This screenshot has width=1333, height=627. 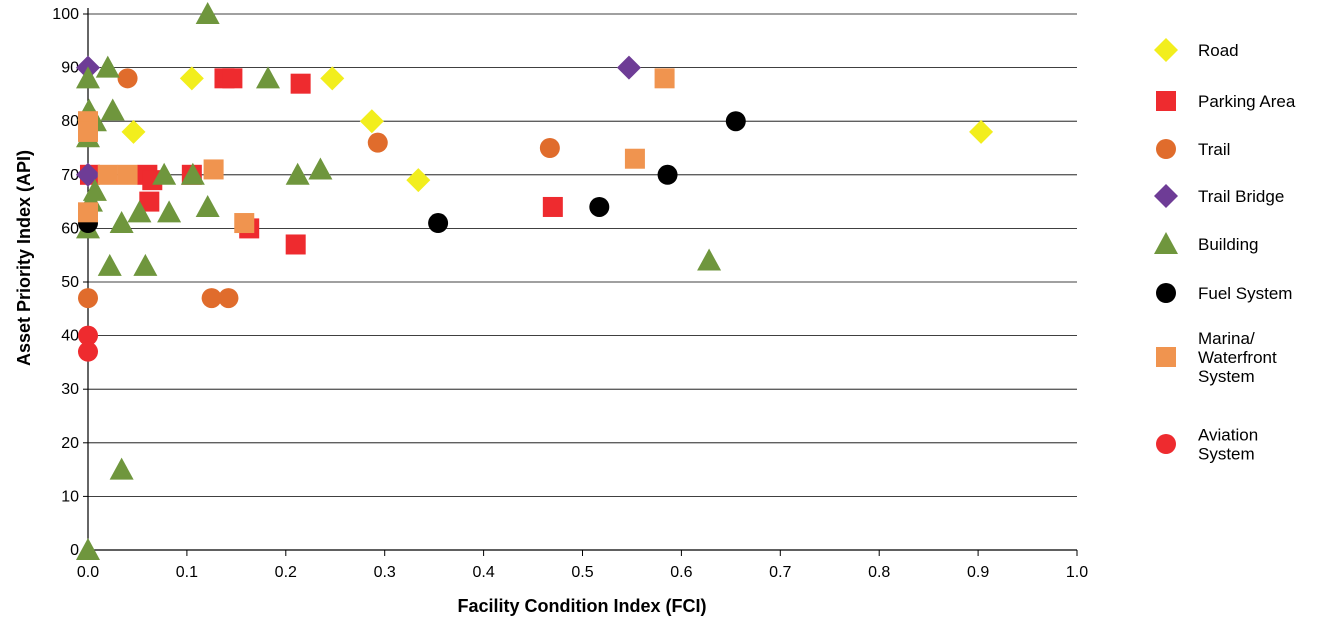 I want to click on legend-label-building: Building, so click(x=1228, y=244).